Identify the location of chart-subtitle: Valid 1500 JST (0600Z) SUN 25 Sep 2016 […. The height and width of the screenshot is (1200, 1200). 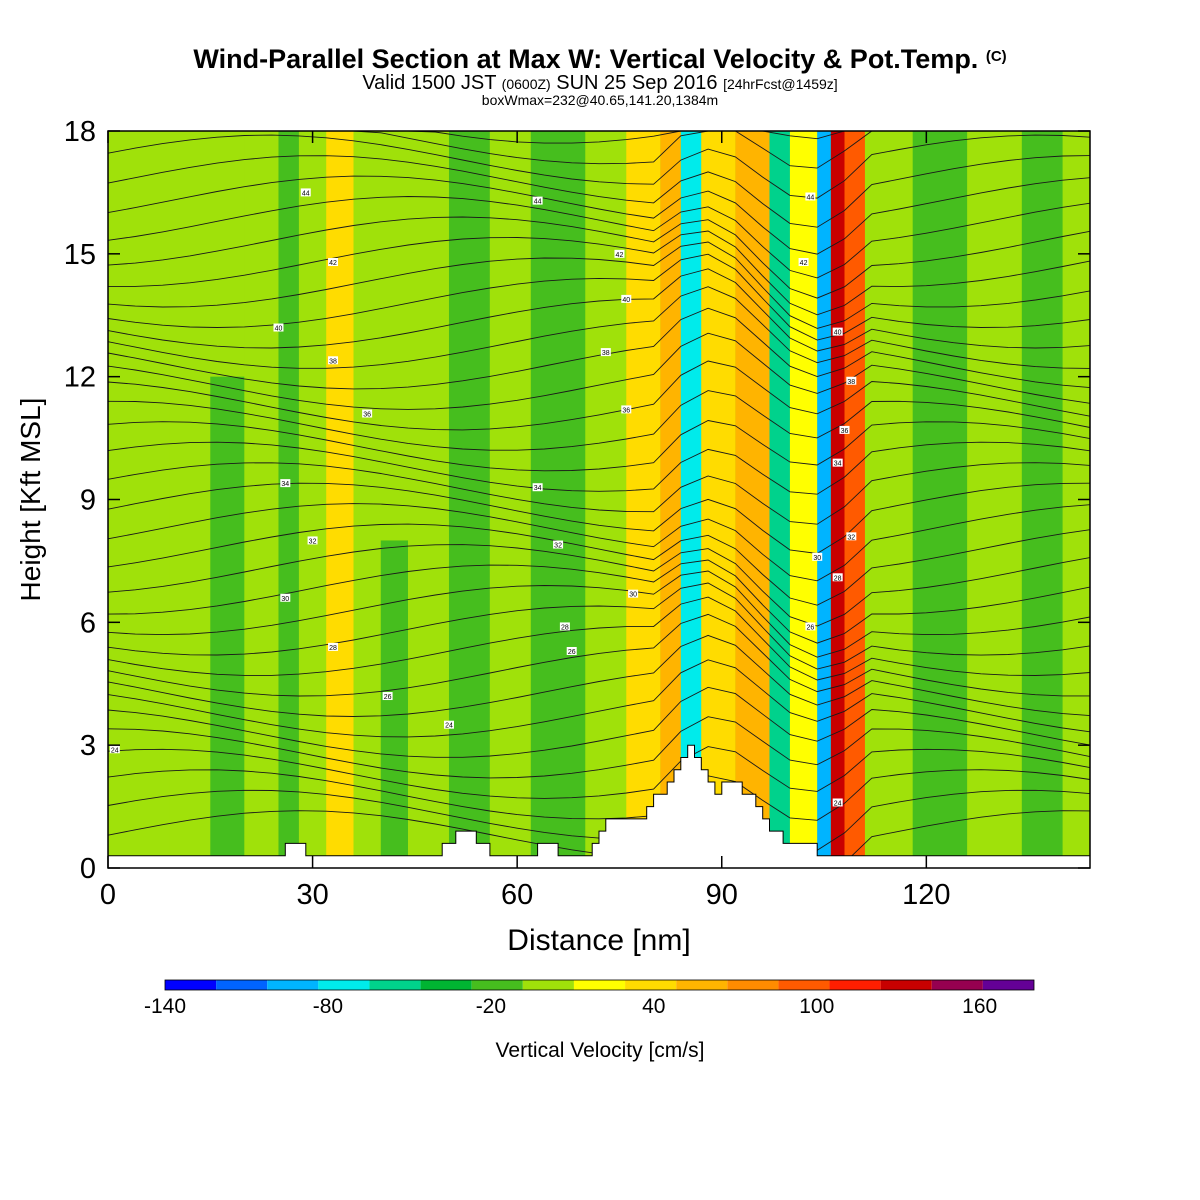
(600, 83).